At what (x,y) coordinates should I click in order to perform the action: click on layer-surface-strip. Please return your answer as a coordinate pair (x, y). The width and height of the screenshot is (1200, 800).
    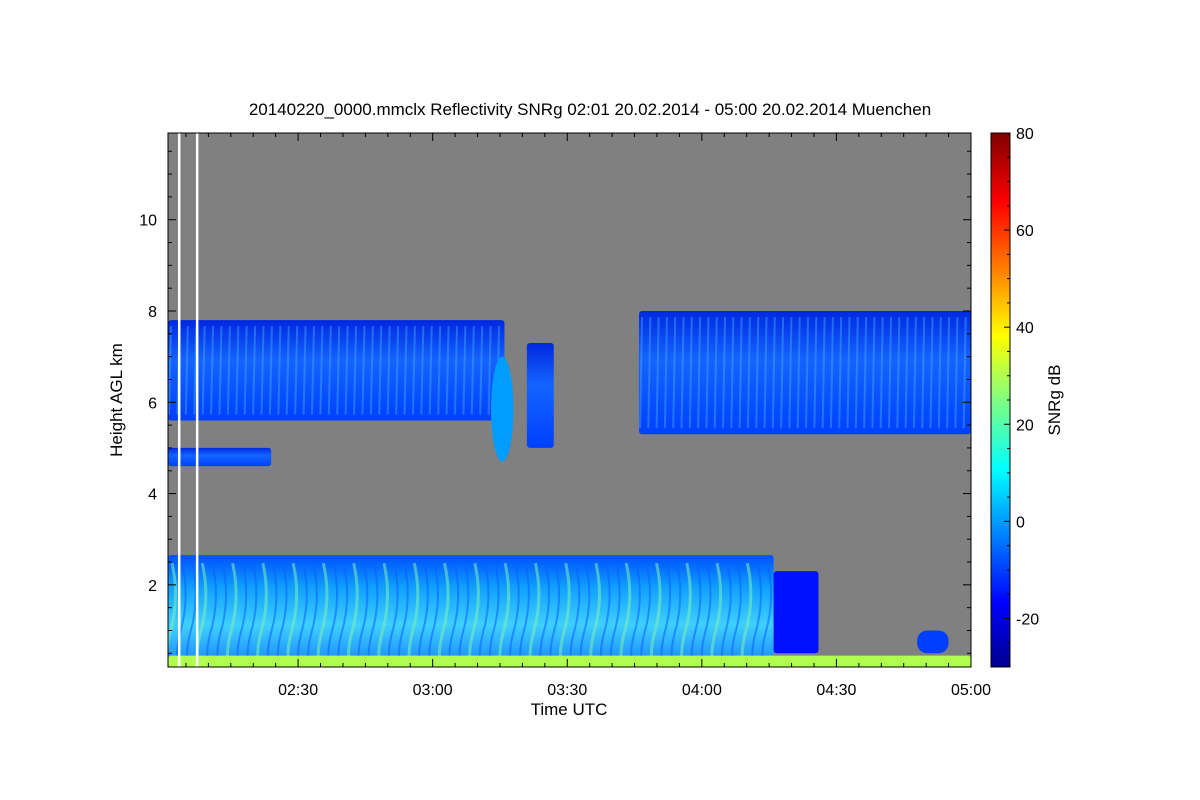
    Looking at the image, I should click on (569, 661).